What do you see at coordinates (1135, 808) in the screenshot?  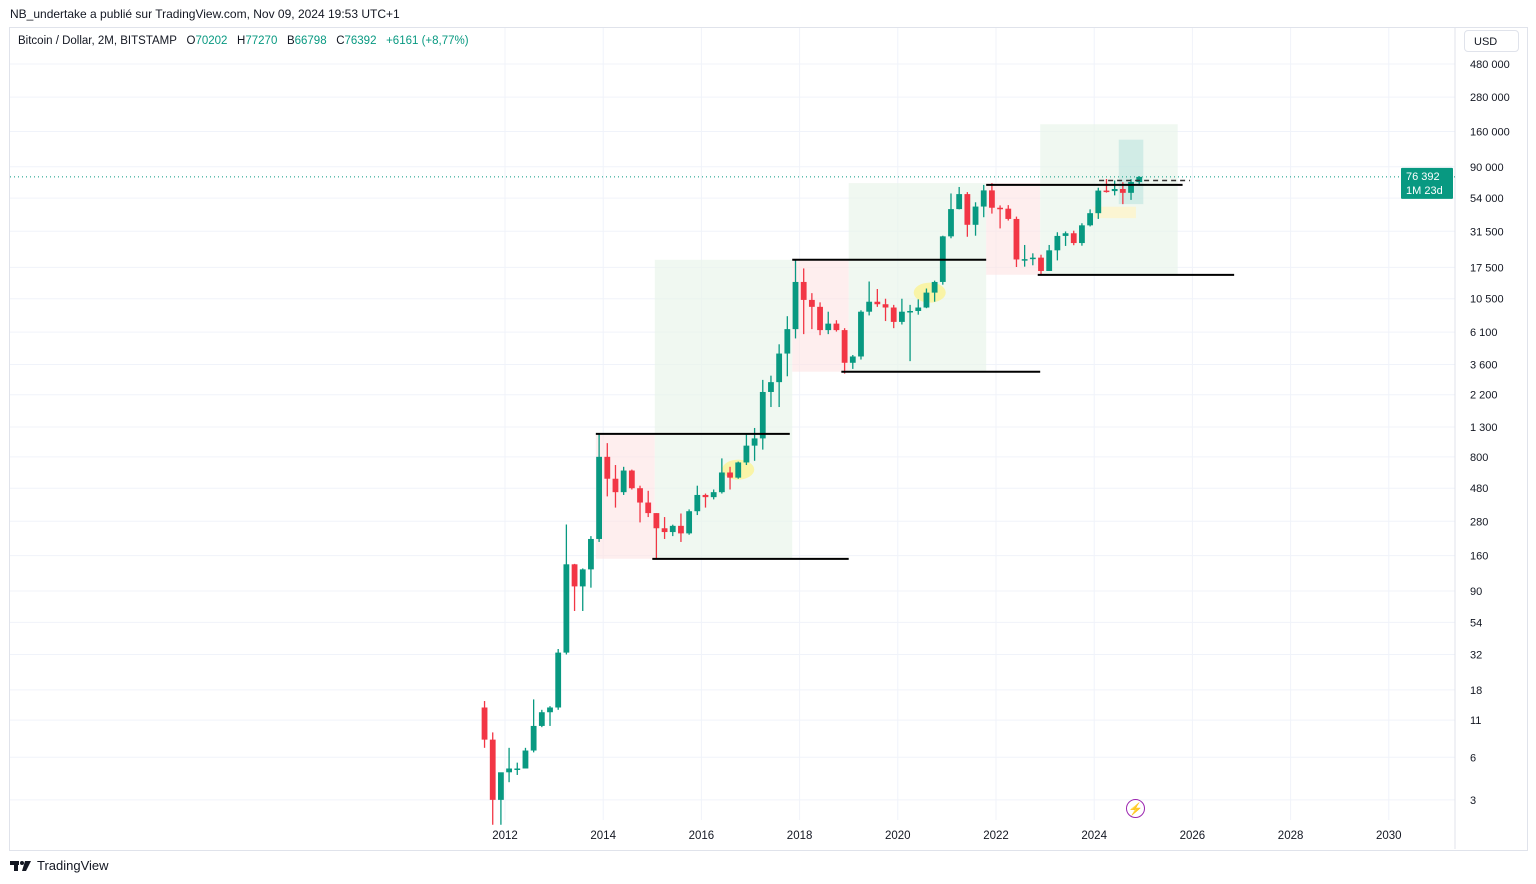 I see `lightning-icon: ⚡` at bounding box center [1135, 808].